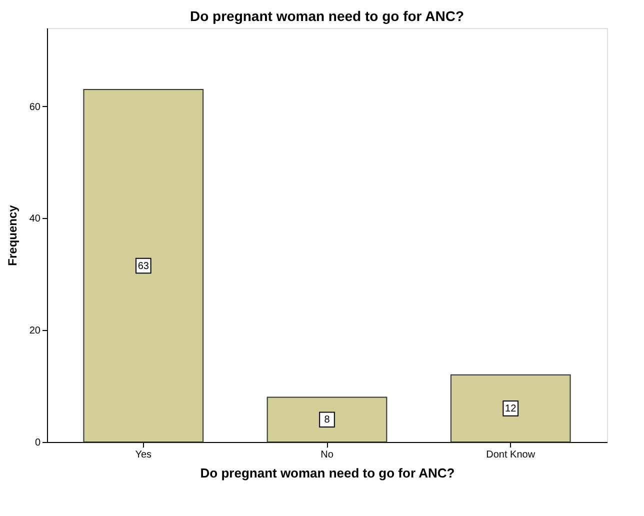  Describe the element at coordinates (12, 235) in the screenshot. I see `y-axis-title: Frequency` at that location.